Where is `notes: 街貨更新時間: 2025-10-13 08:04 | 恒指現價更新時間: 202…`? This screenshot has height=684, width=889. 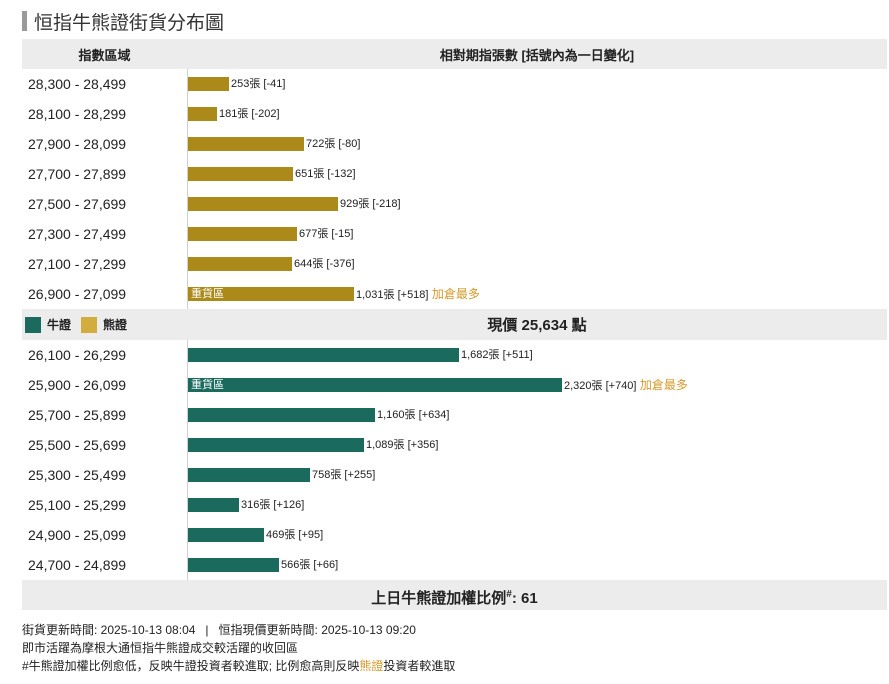 notes: 街貨更新時間: 2025-10-13 08:04 | 恒指現價更新時間: 202… is located at coordinates (238, 648).